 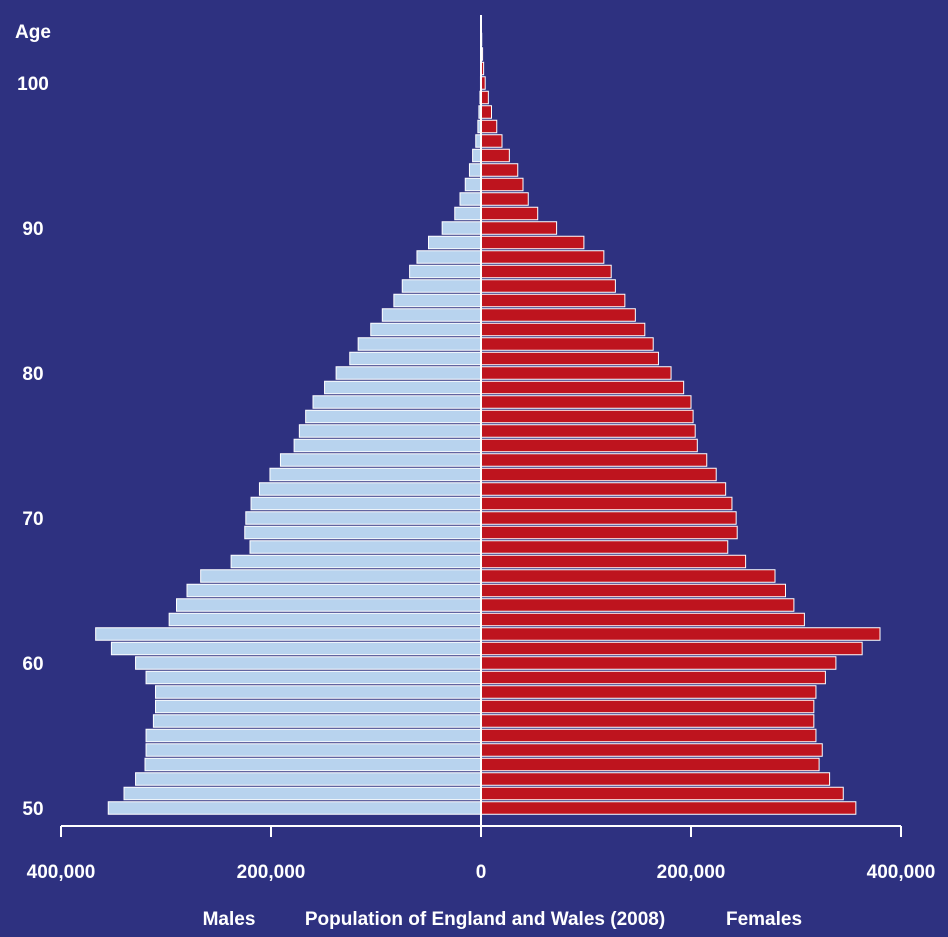 I want to click on y-tick-label: 100, so click(x=33, y=84).